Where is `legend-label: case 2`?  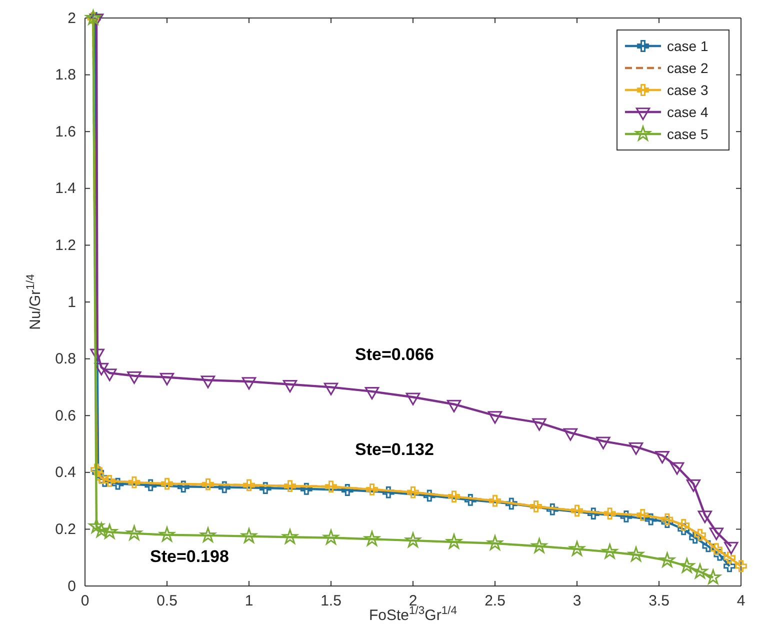 legend-label: case 2 is located at coordinates (687, 68).